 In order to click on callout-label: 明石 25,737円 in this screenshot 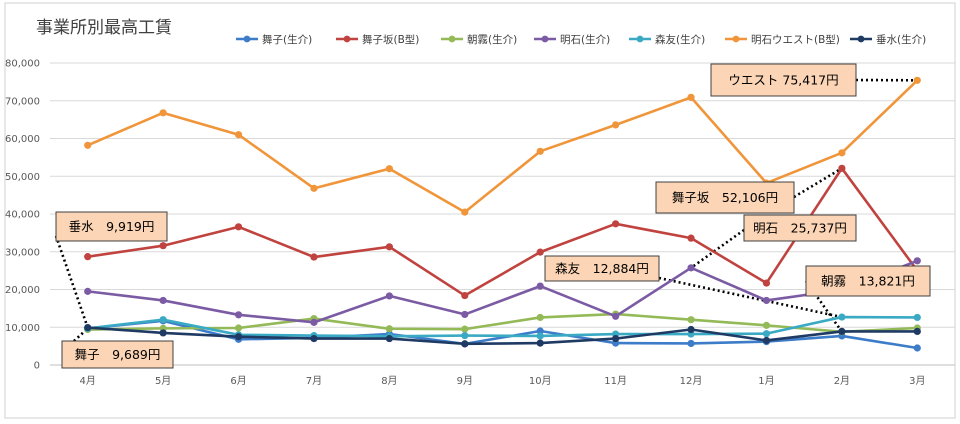, I will do `click(800, 228)`.